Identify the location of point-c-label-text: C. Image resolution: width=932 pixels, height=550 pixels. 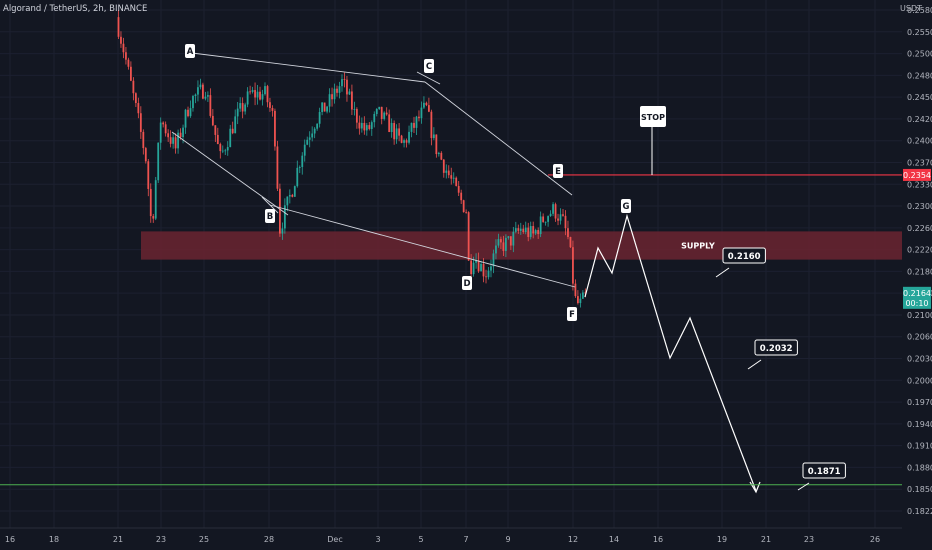
(429, 67).